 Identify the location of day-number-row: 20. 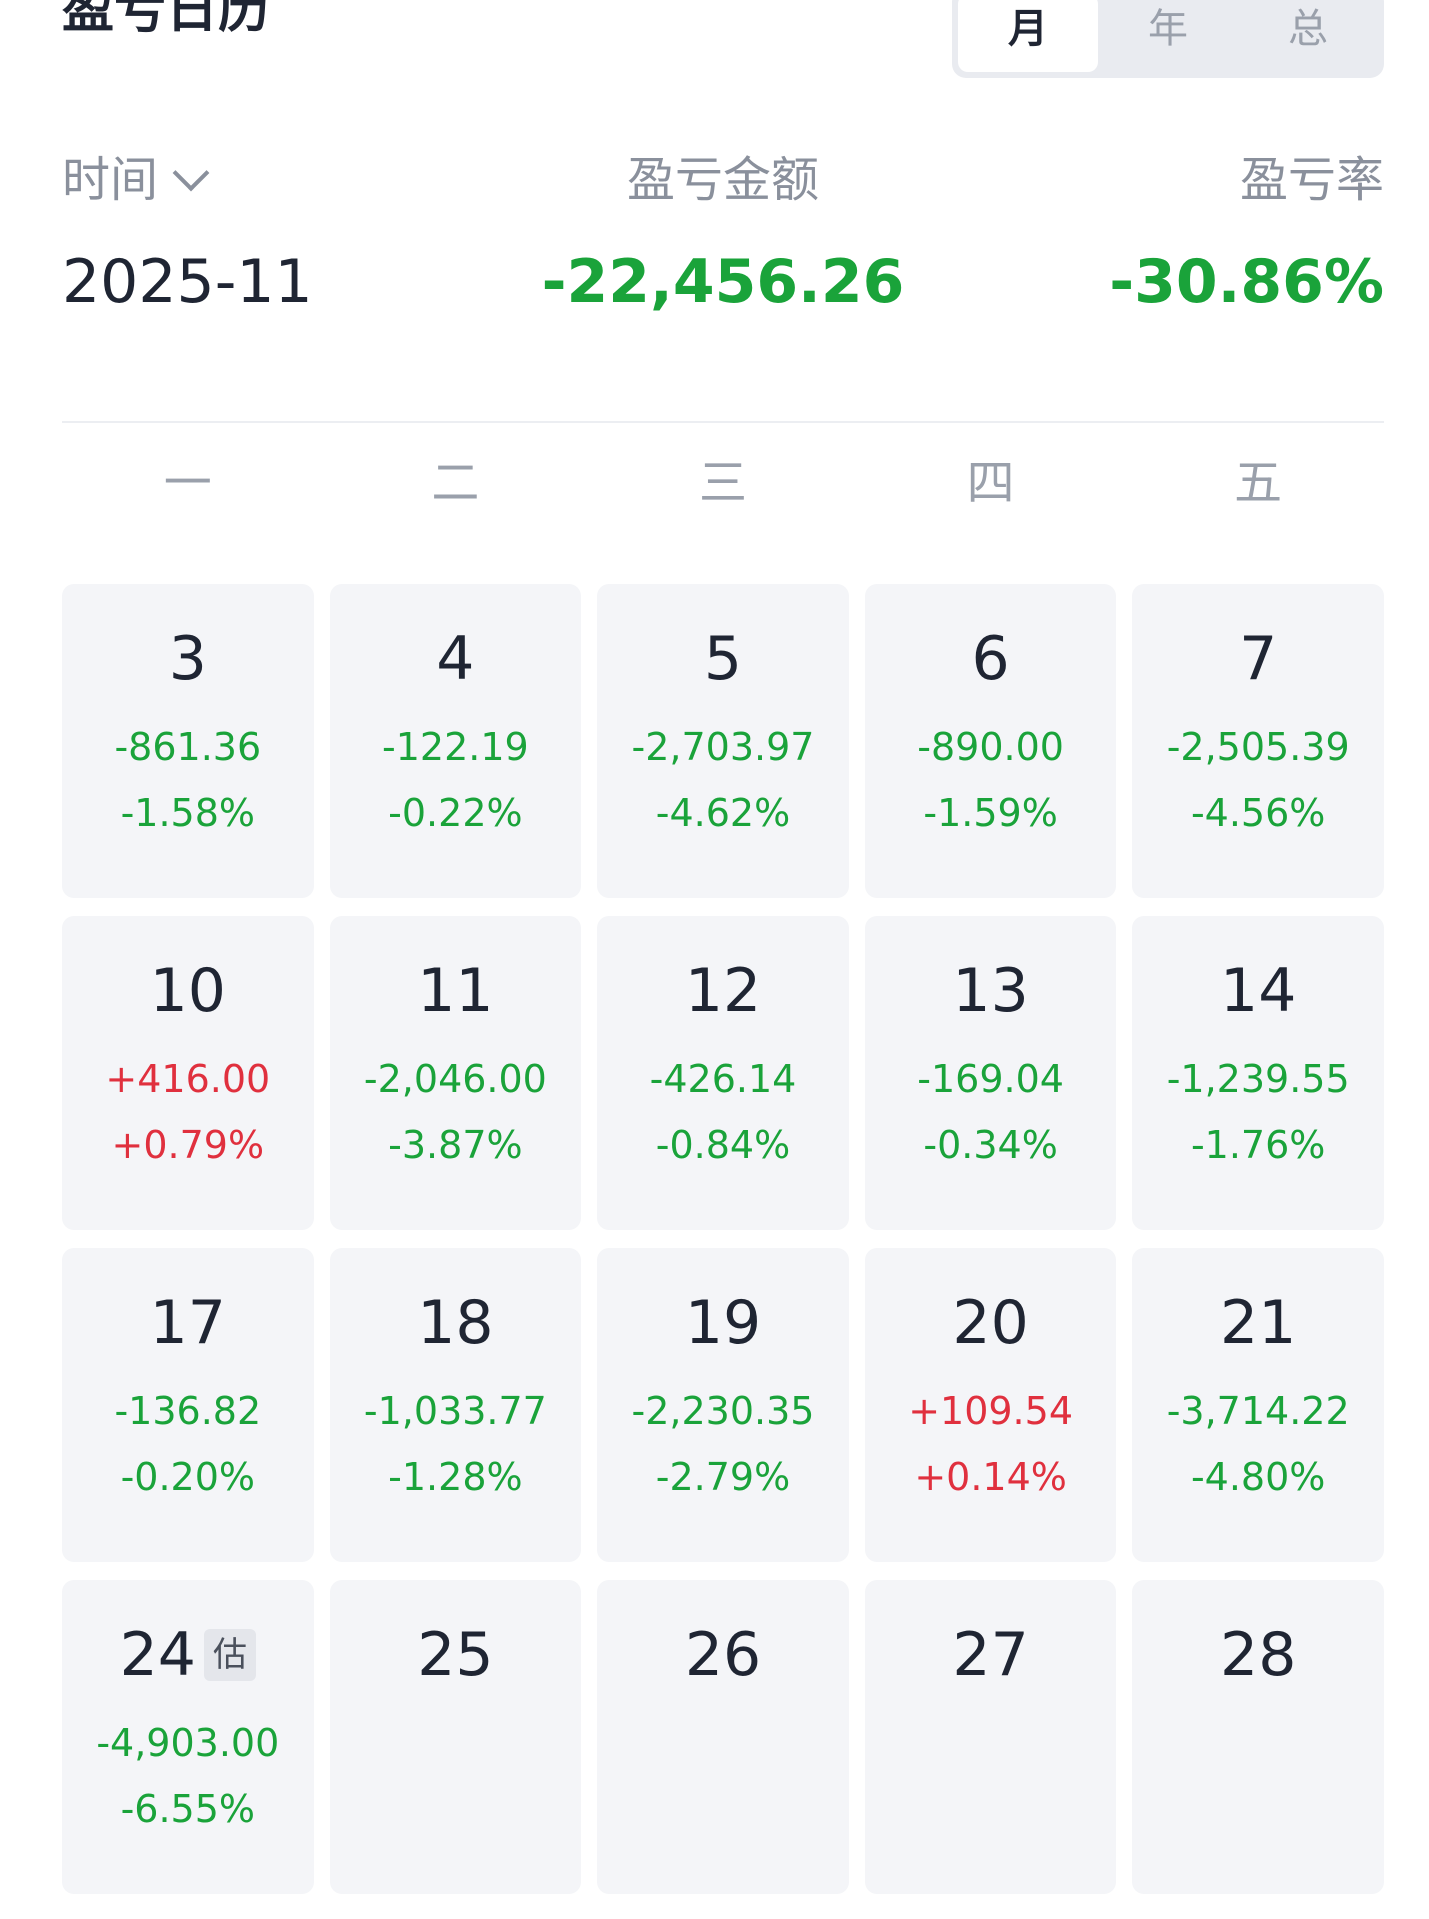
(991, 1323).